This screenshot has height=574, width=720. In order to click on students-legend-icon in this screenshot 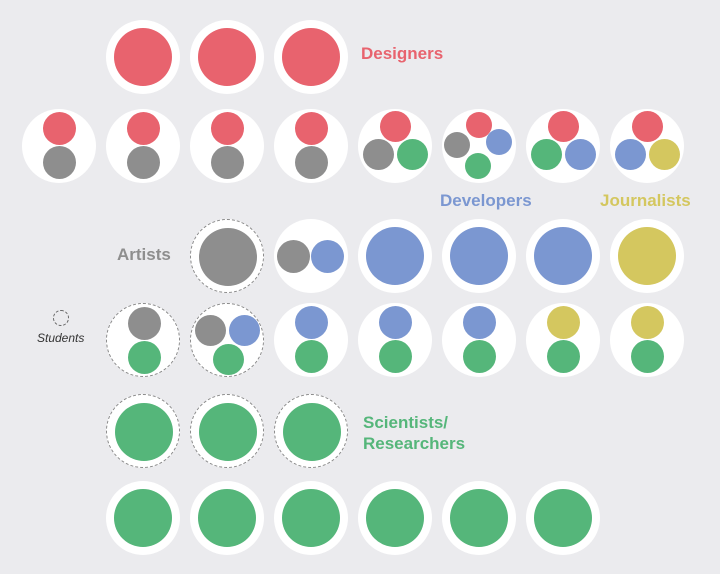, I will do `click(61, 318)`.